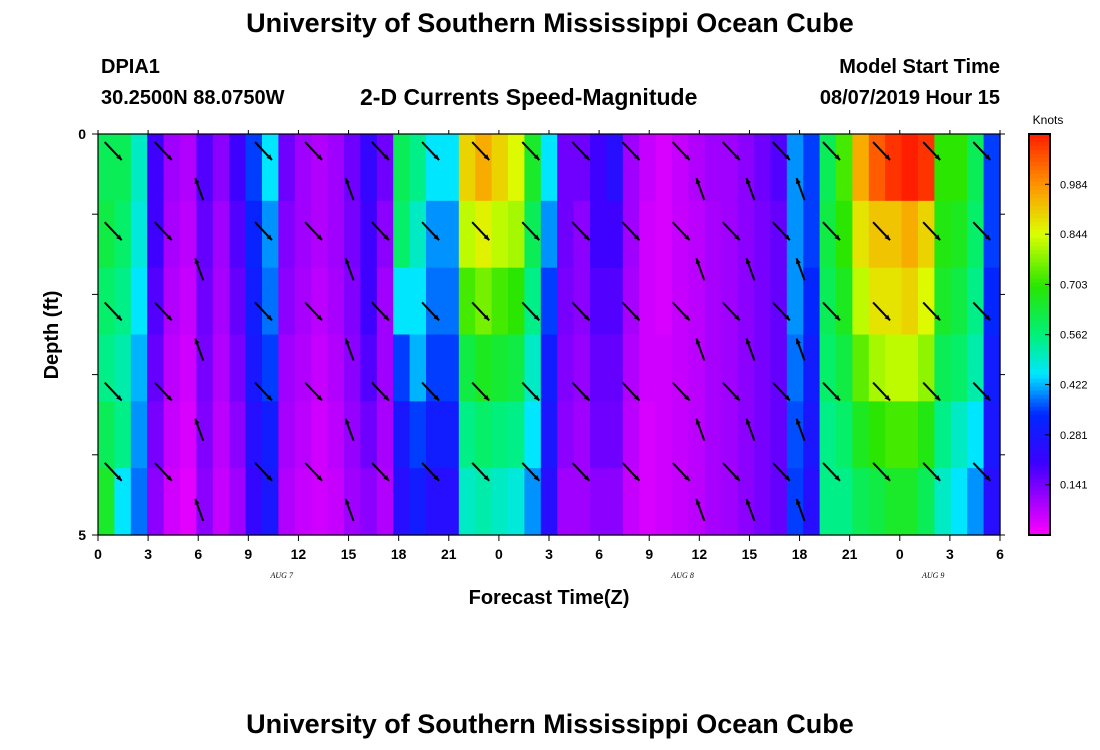  I want to click on x-tick-label: 15, so click(750, 554).